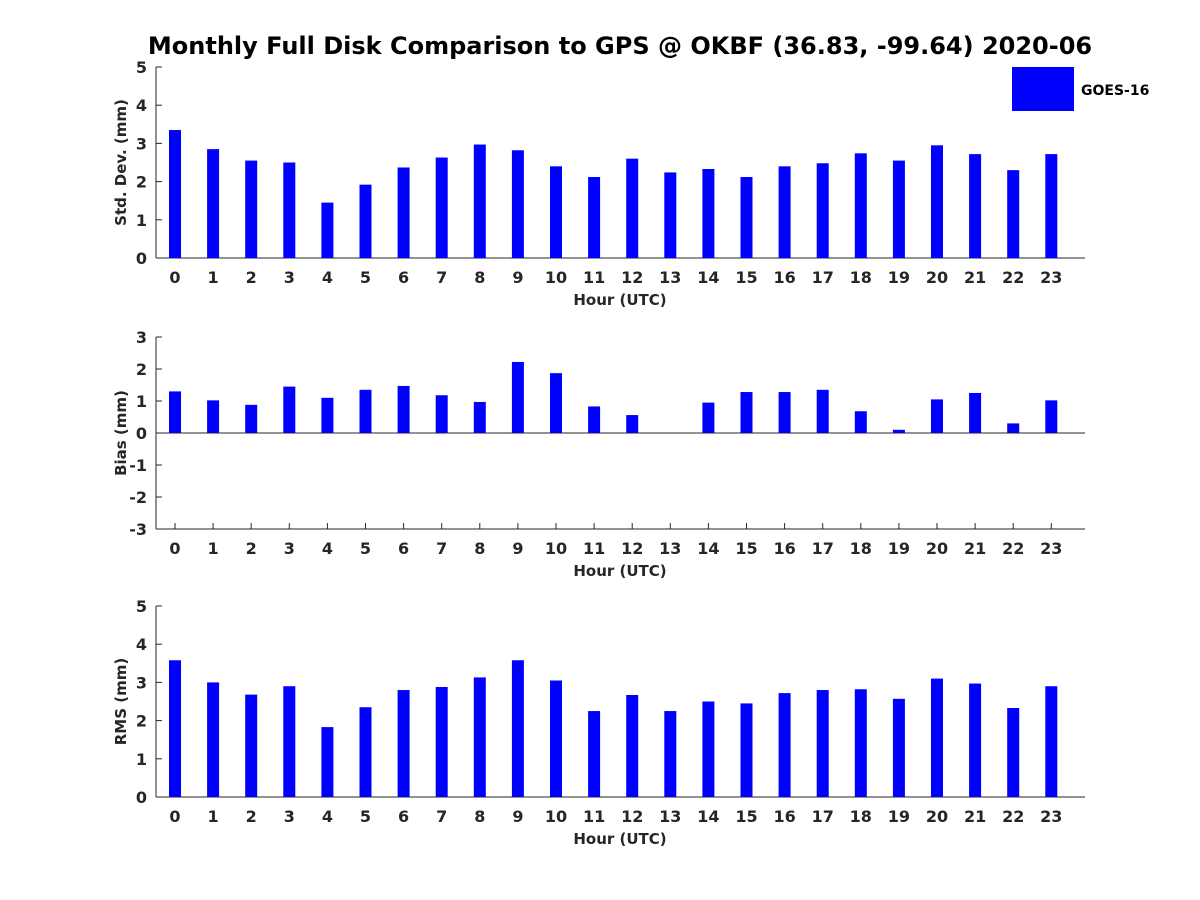  Describe the element at coordinates (479, 816) in the screenshot. I see `rms-x-tick-label: 8` at that location.